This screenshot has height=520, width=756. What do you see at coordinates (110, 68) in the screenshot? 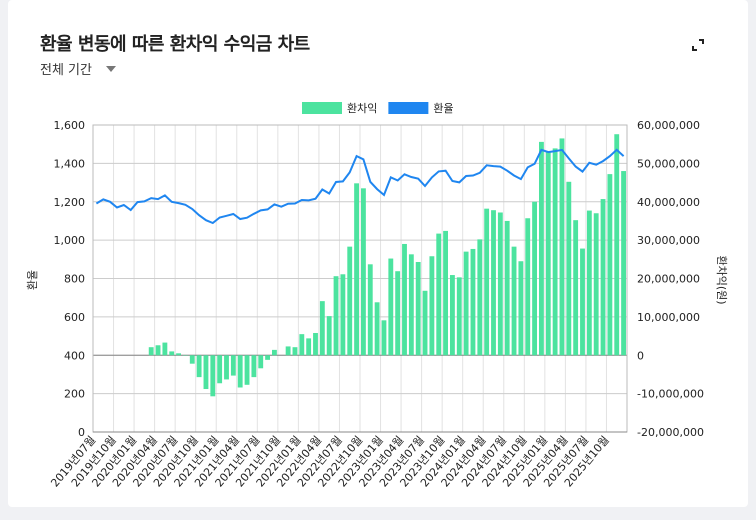
I see `caret-down-icon` at bounding box center [110, 68].